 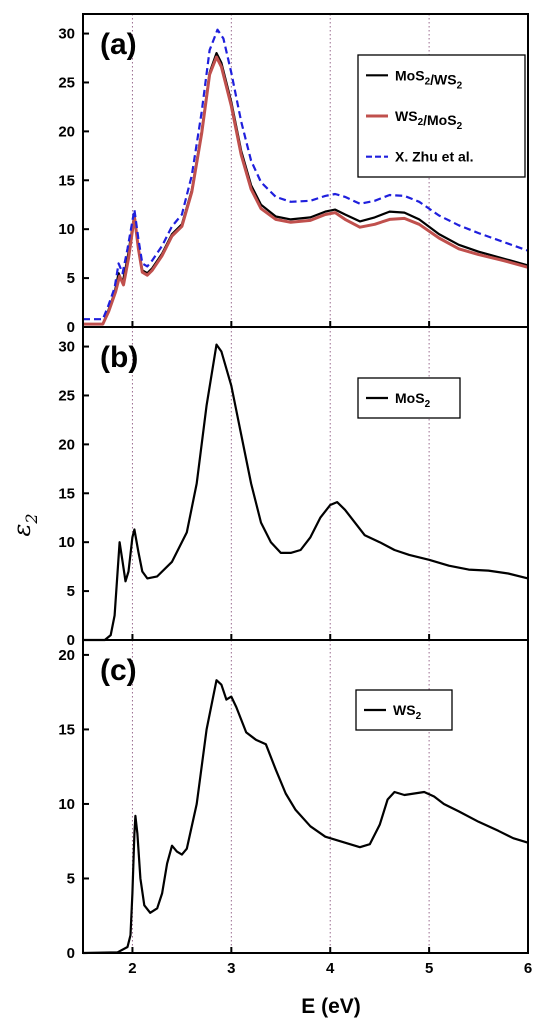 What do you see at coordinates (429, 968) in the screenshot?
I see `x-tick-label: 5` at bounding box center [429, 968].